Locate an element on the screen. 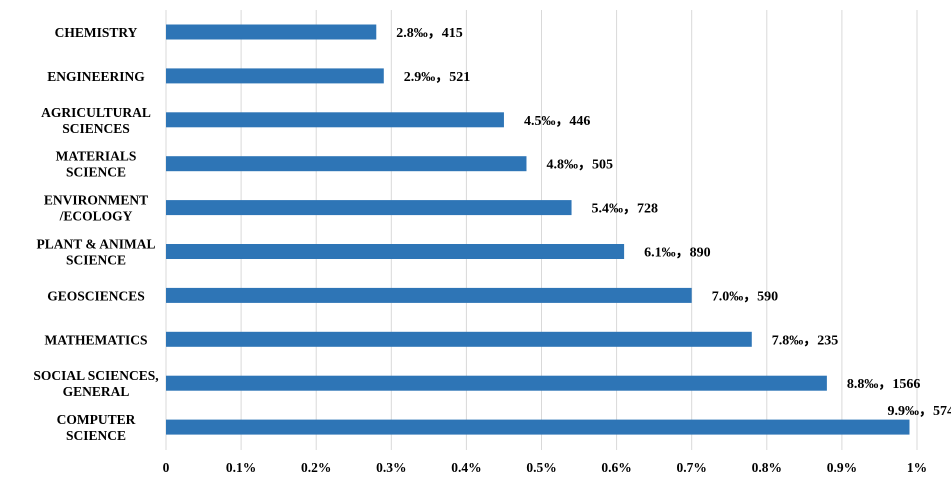  category-label: PLANT & ANIMAL SCIENCE is located at coordinates (95, 252).